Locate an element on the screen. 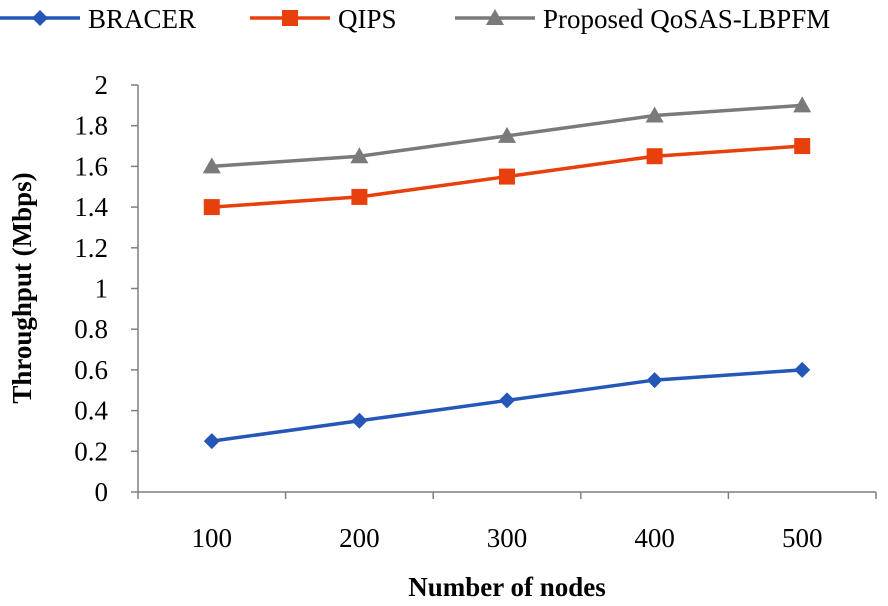 The image size is (888, 606). y-tick-label: 0.2 is located at coordinates (91, 451).